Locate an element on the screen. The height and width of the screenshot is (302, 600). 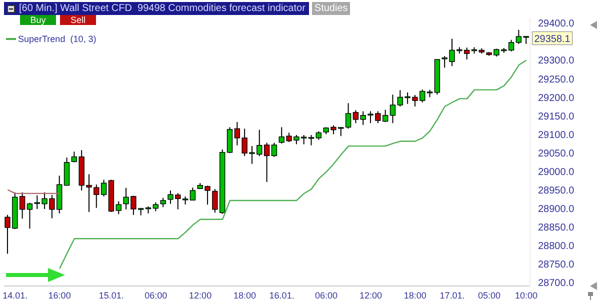
x-tick-label: 17.01. is located at coordinates (452, 295).